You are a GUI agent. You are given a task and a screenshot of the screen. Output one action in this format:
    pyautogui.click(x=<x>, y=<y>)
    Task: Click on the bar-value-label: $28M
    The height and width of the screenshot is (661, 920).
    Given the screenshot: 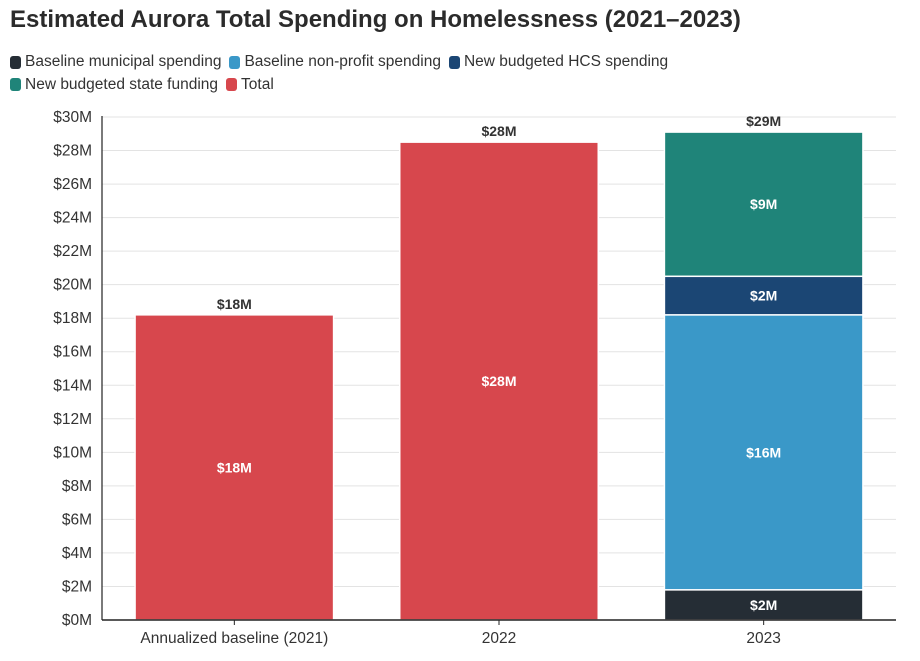 What is the action you would take?
    pyautogui.click(x=498, y=381)
    